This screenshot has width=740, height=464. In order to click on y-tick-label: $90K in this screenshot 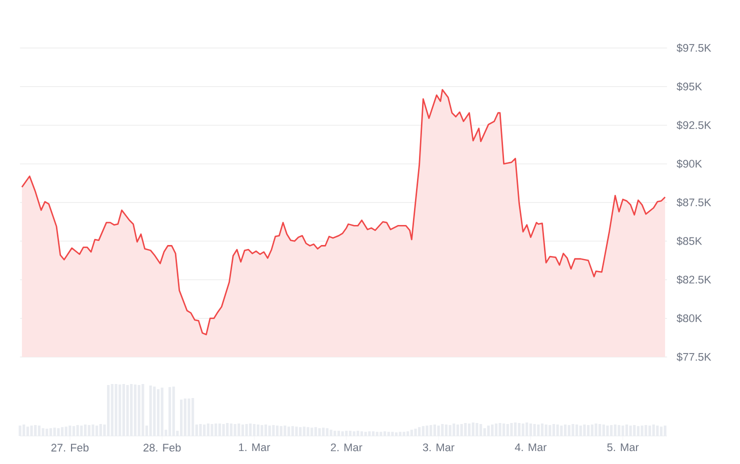, I will do `click(689, 163)`.